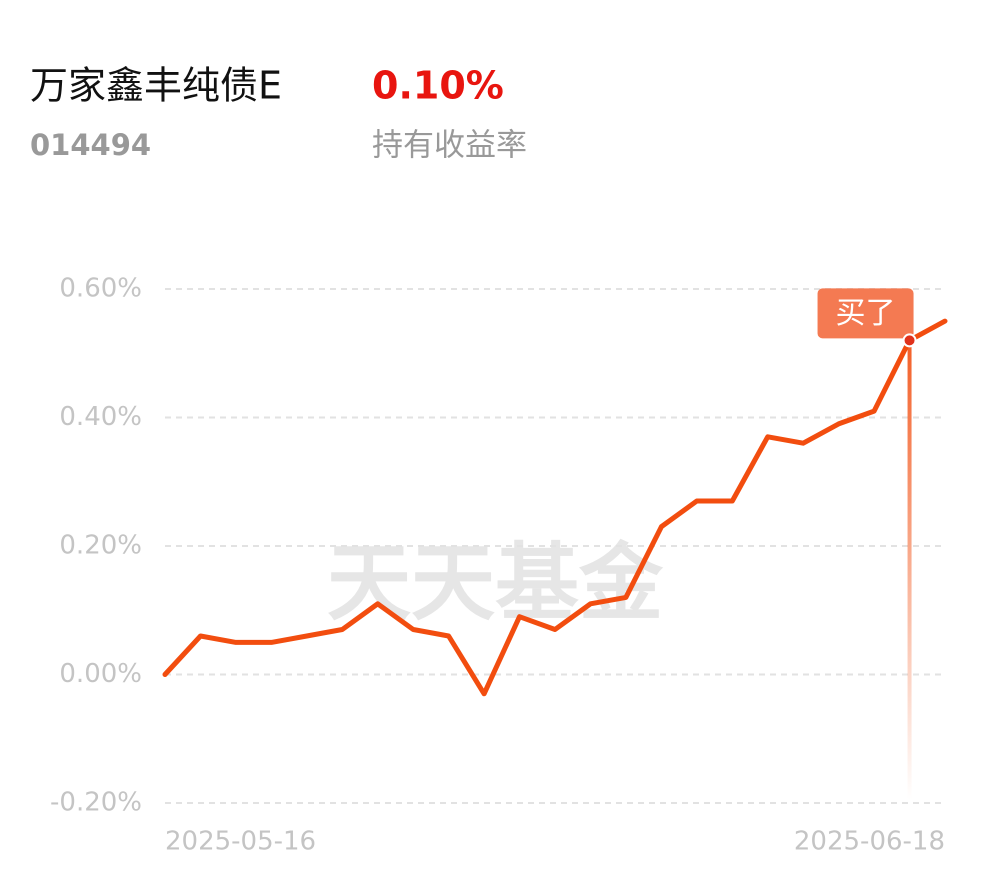 The width and height of the screenshot is (990, 882). Describe the element at coordinates (909, 340) in the screenshot. I see `buy-point` at that location.